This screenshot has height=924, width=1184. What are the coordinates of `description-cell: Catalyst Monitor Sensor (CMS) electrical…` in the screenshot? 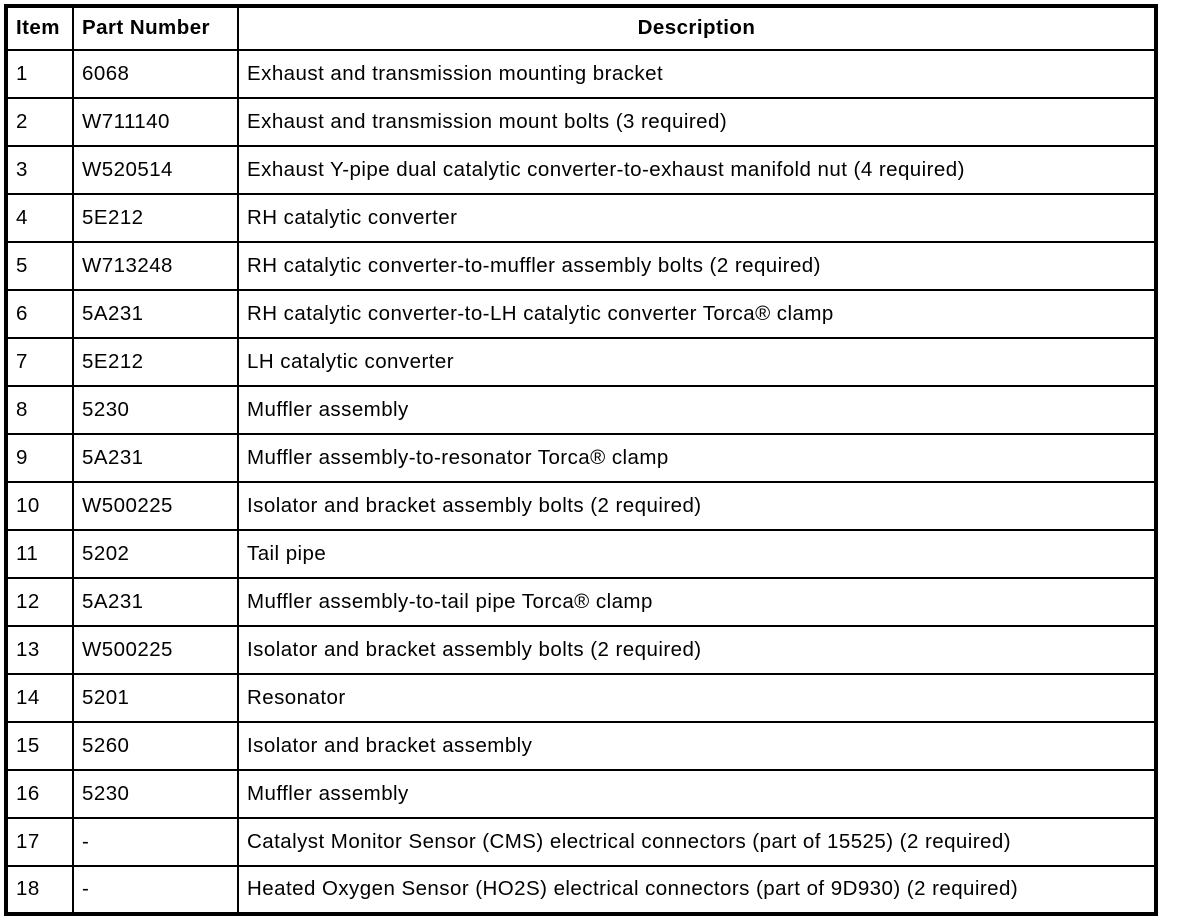 It's located at (697, 842).